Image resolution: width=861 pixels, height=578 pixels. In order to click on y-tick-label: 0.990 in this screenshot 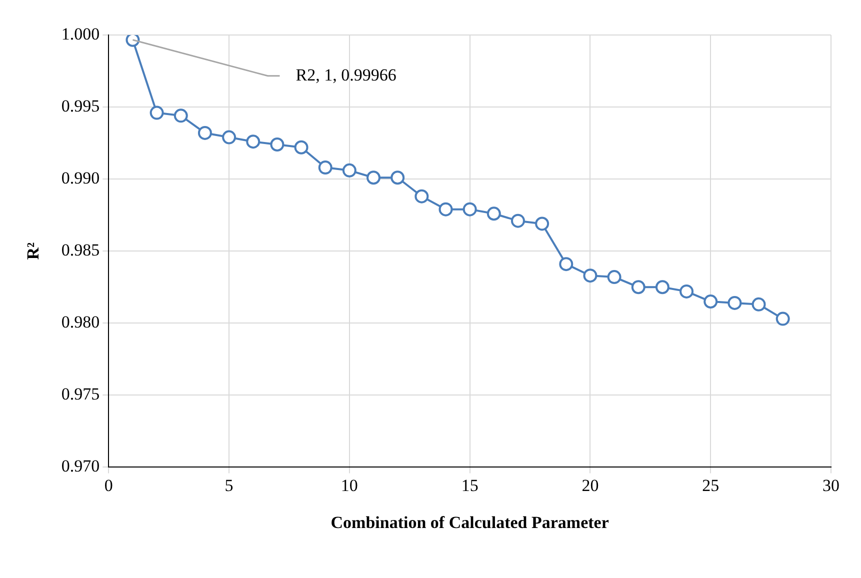, I will do `click(80, 178)`.